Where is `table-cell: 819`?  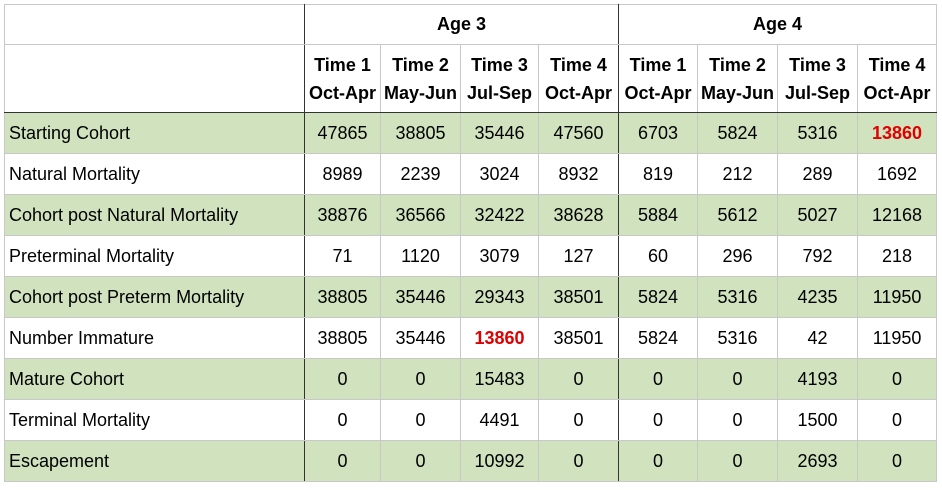 table-cell: 819 is located at coordinates (658, 174).